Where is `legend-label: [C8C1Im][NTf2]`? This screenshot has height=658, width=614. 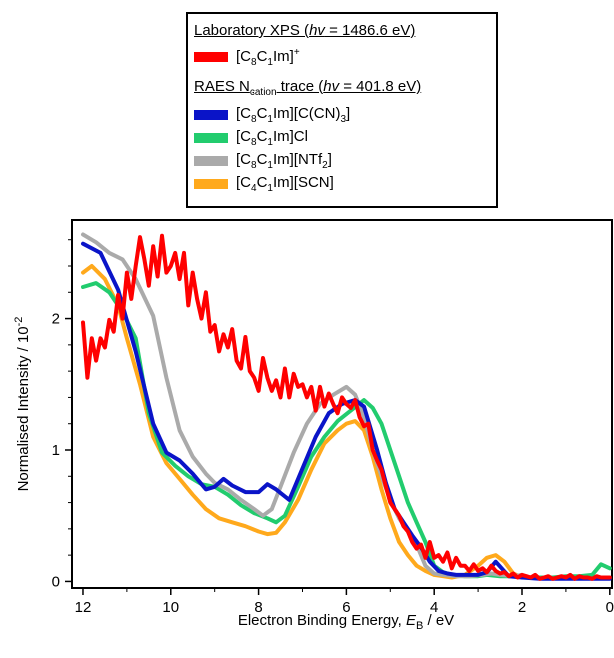 legend-label: [C8C1Im][NTf2] is located at coordinates (284, 161).